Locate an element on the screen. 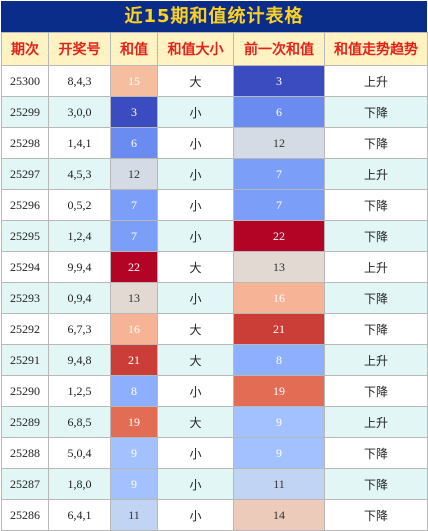 The width and height of the screenshot is (428, 531). cell-numbers: 0,5,2 is located at coordinates (79, 205).